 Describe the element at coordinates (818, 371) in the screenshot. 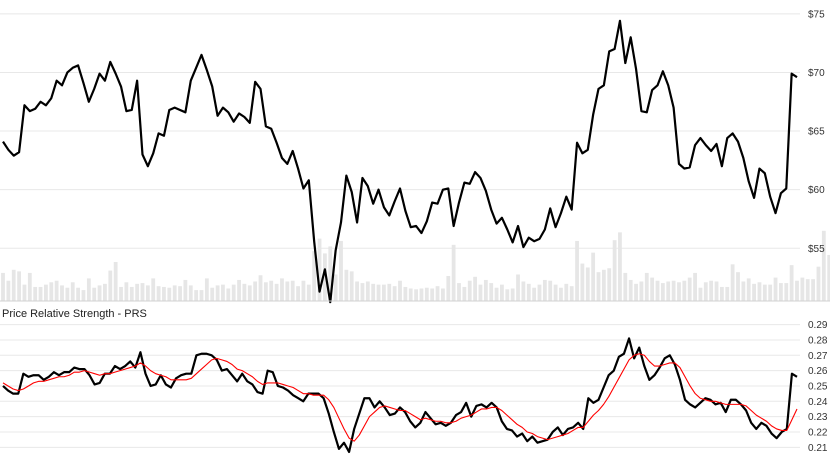

I see `indicator-tick-label: 0.26` at that location.